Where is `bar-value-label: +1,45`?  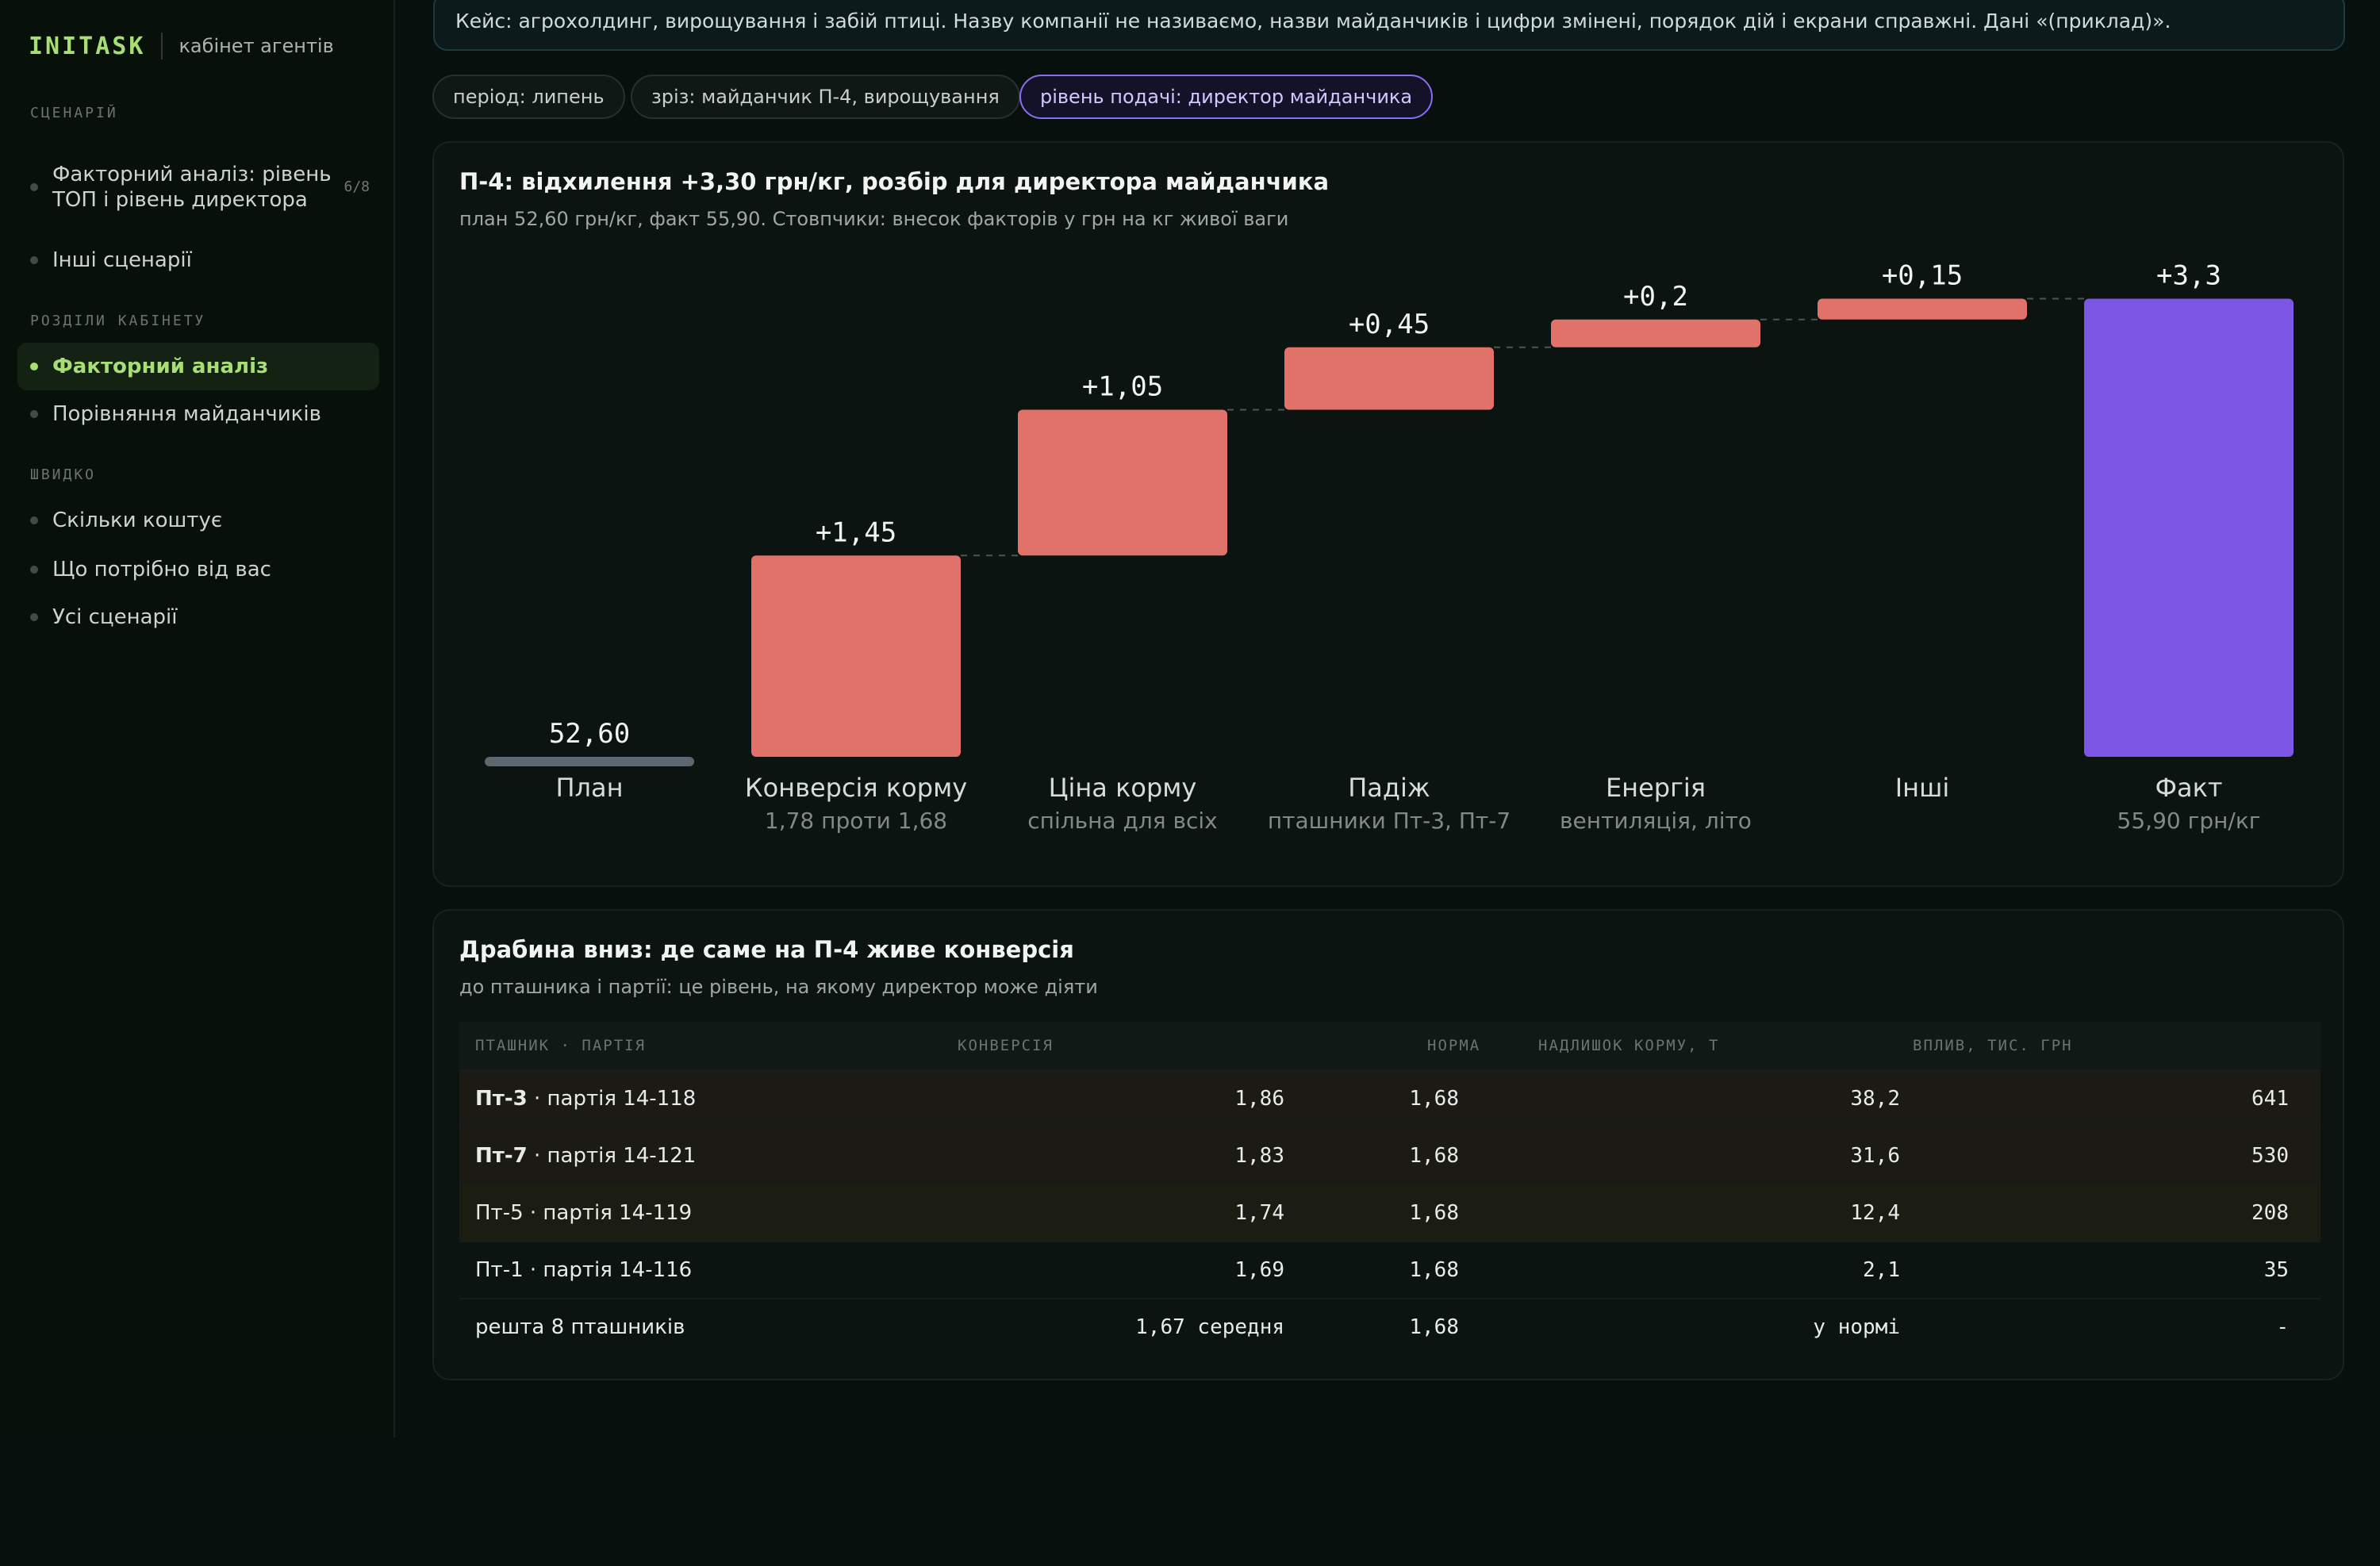
bar-value-label: +1,45 is located at coordinates (856, 532).